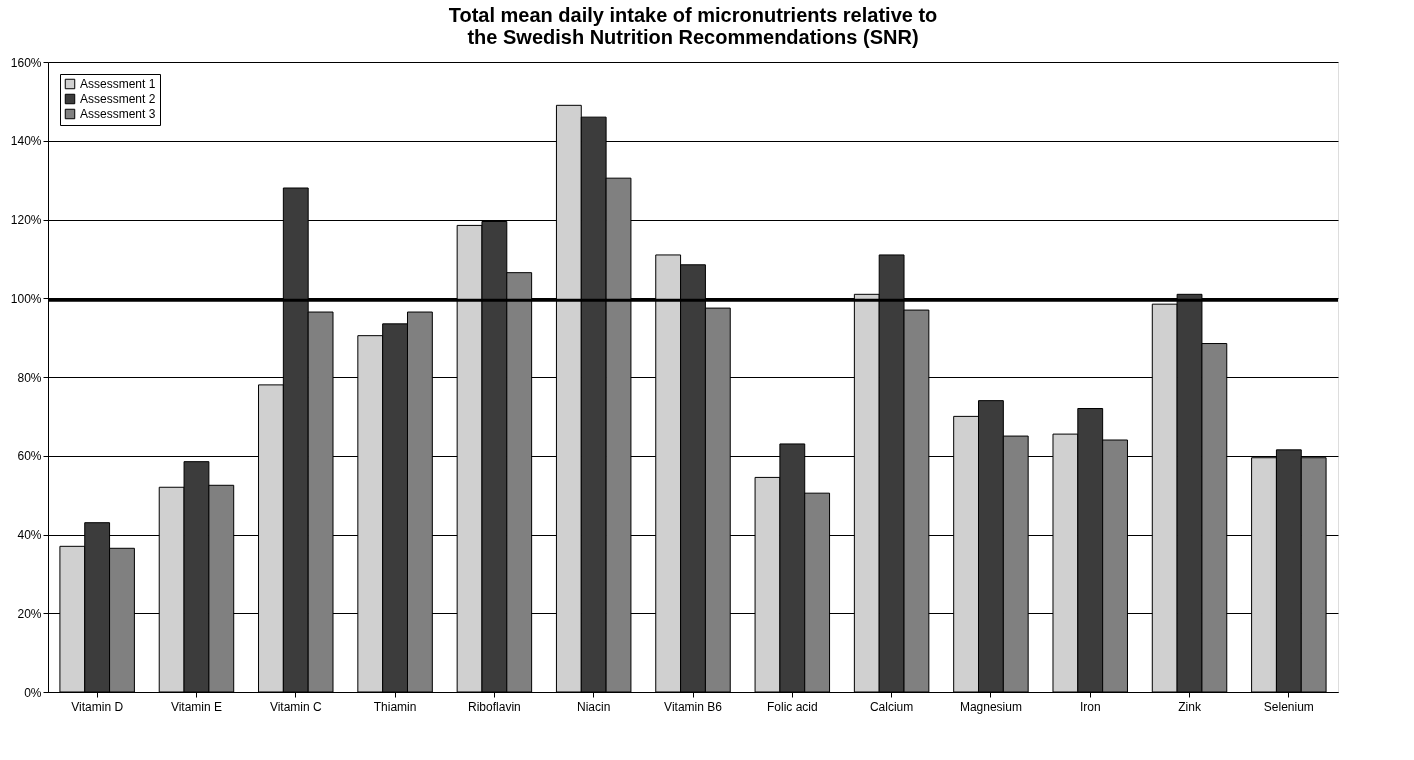  What do you see at coordinates (693, 26) in the screenshot?
I see `chart-title: Total mean daily intake of micronutrients relative to the Swedish Nutrition Recommendations (SNR)` at bounding box center [693, 26].